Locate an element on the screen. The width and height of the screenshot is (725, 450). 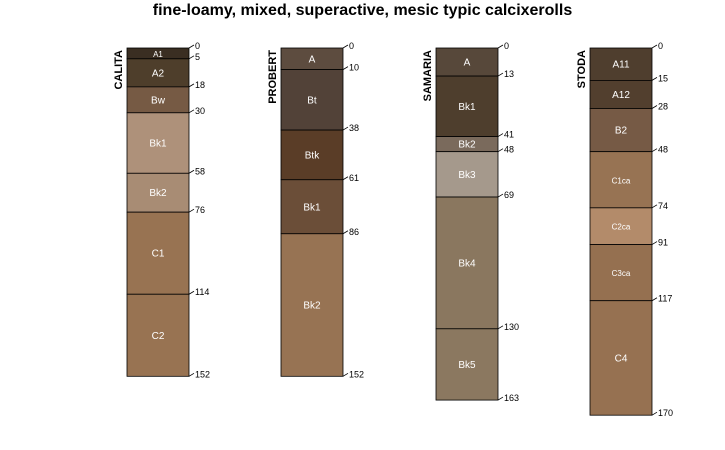
profile-name-stoda: STODA is located at coordinates (582, 69).